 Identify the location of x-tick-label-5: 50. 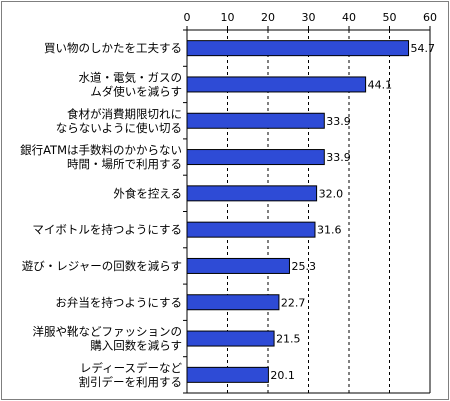
(390, 17).